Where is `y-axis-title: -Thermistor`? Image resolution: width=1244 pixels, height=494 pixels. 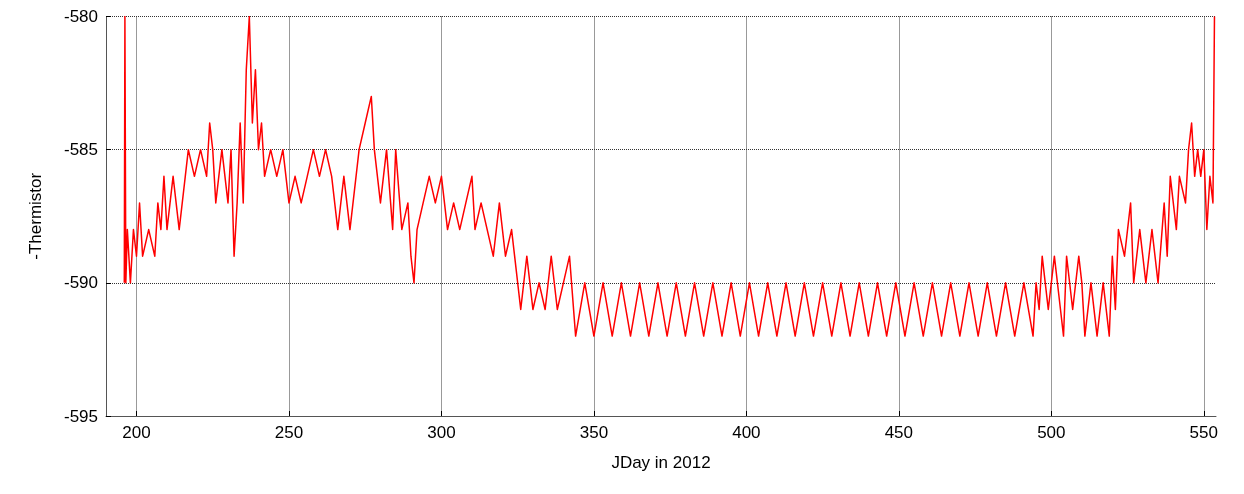
y-axis-title: -Thermistor is located at coordinates (35, 216).